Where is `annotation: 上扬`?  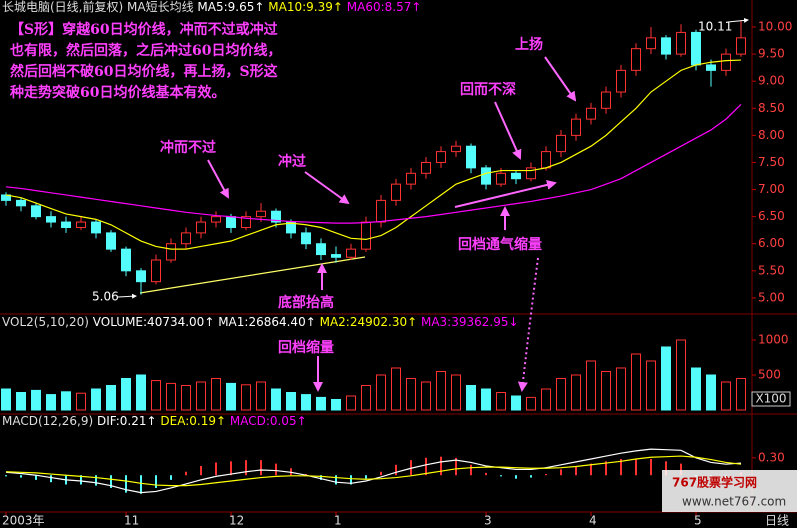
annotation: 上扬 is located at coordinates (529, 44).